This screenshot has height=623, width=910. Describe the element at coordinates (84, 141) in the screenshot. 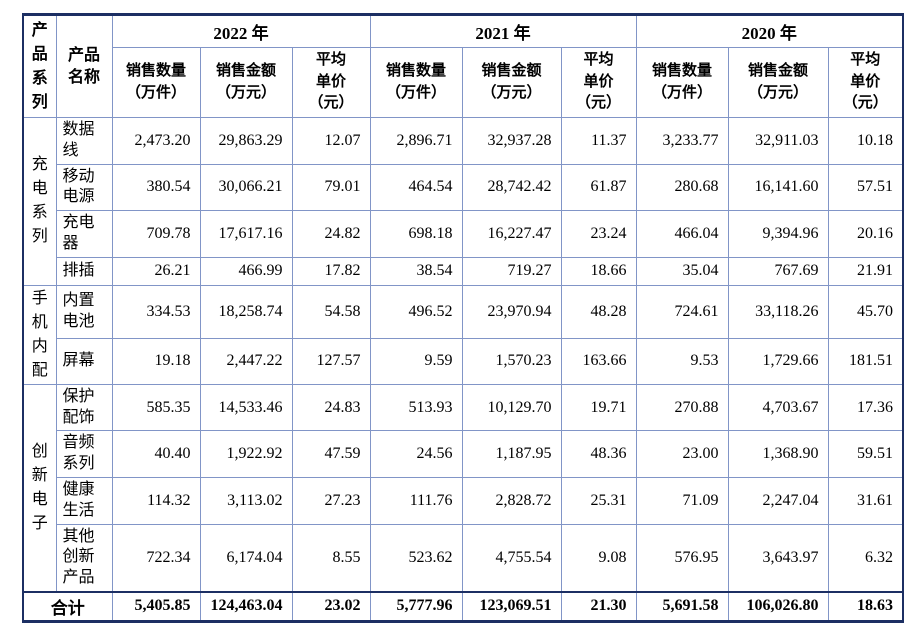

I see `name-cell: 数据线` at that location.